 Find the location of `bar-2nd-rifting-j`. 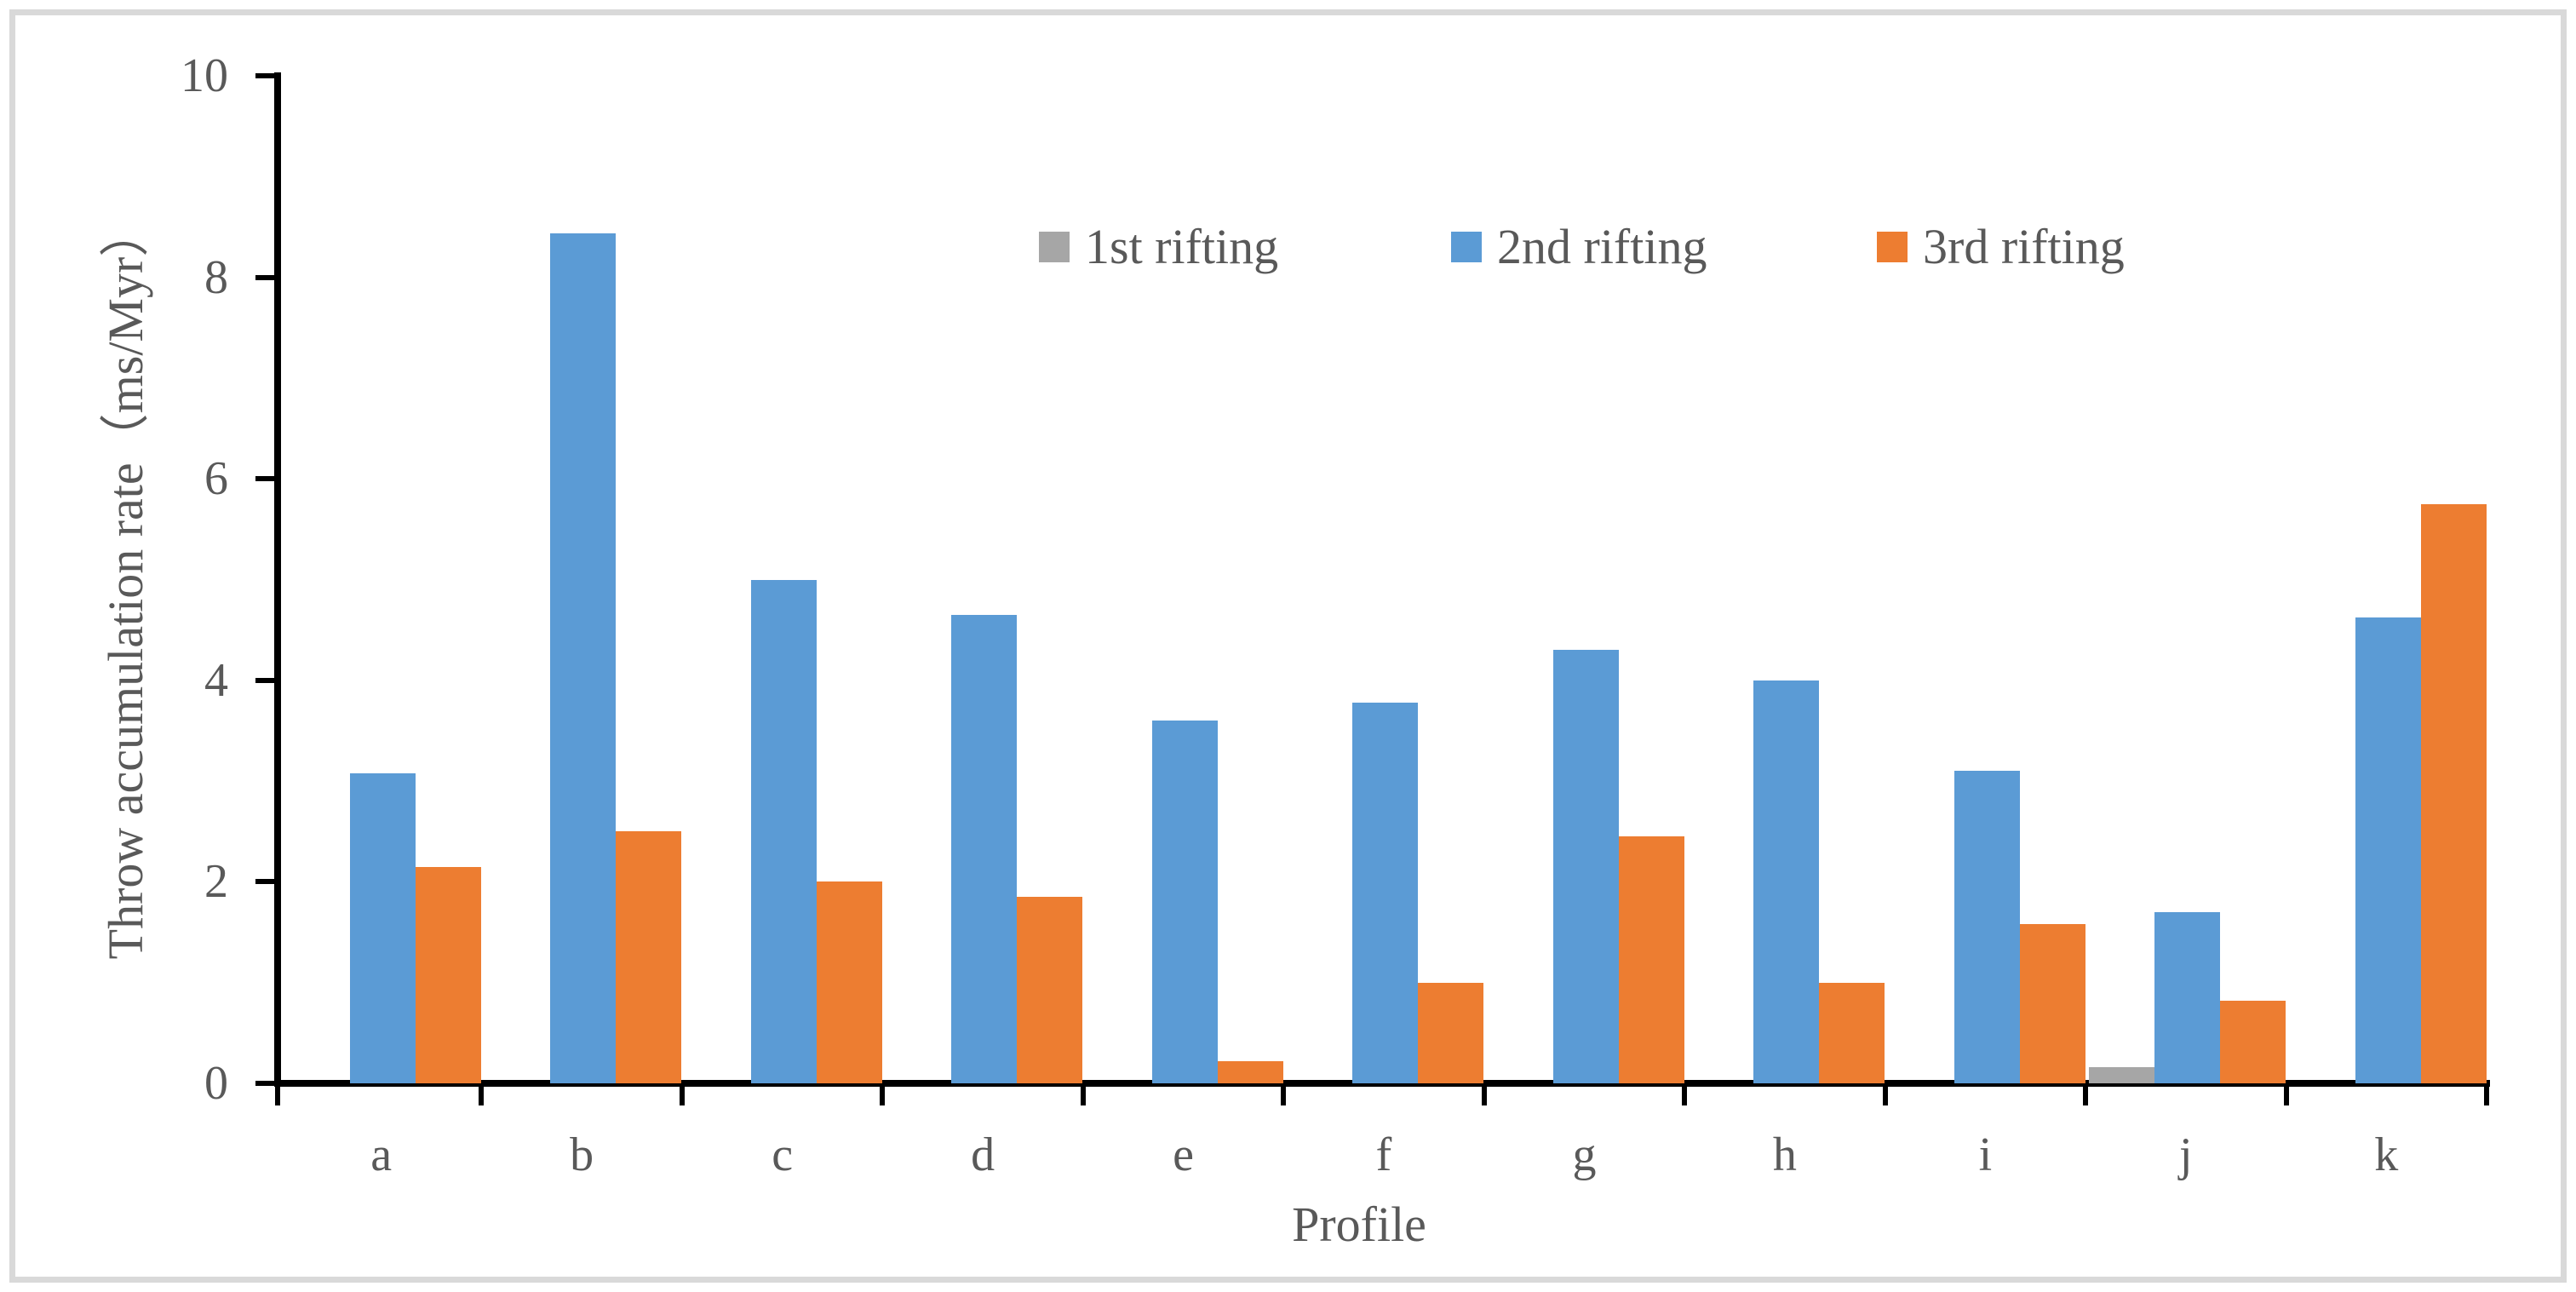

bar-2nd-rifting-j is located at coordinates (2187, 997).